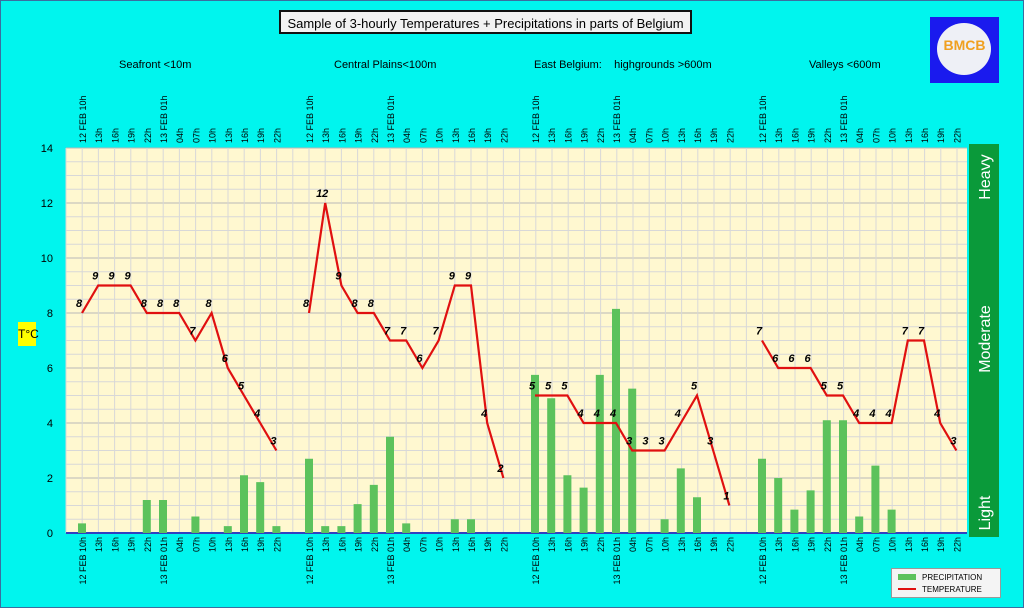 This screenshot has height=608, width=1024. I want to click on x-tick-label-top: 04h, so click(633, 135).